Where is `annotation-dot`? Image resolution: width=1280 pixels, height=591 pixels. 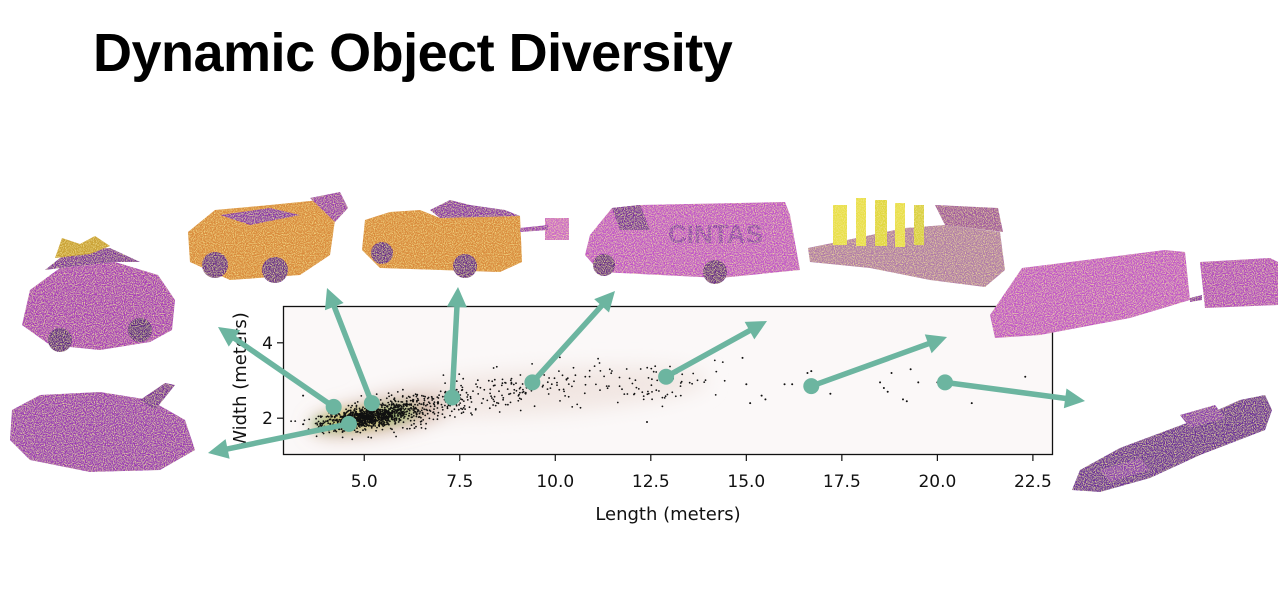 annotation-dot is located at coordinates (945, 382).